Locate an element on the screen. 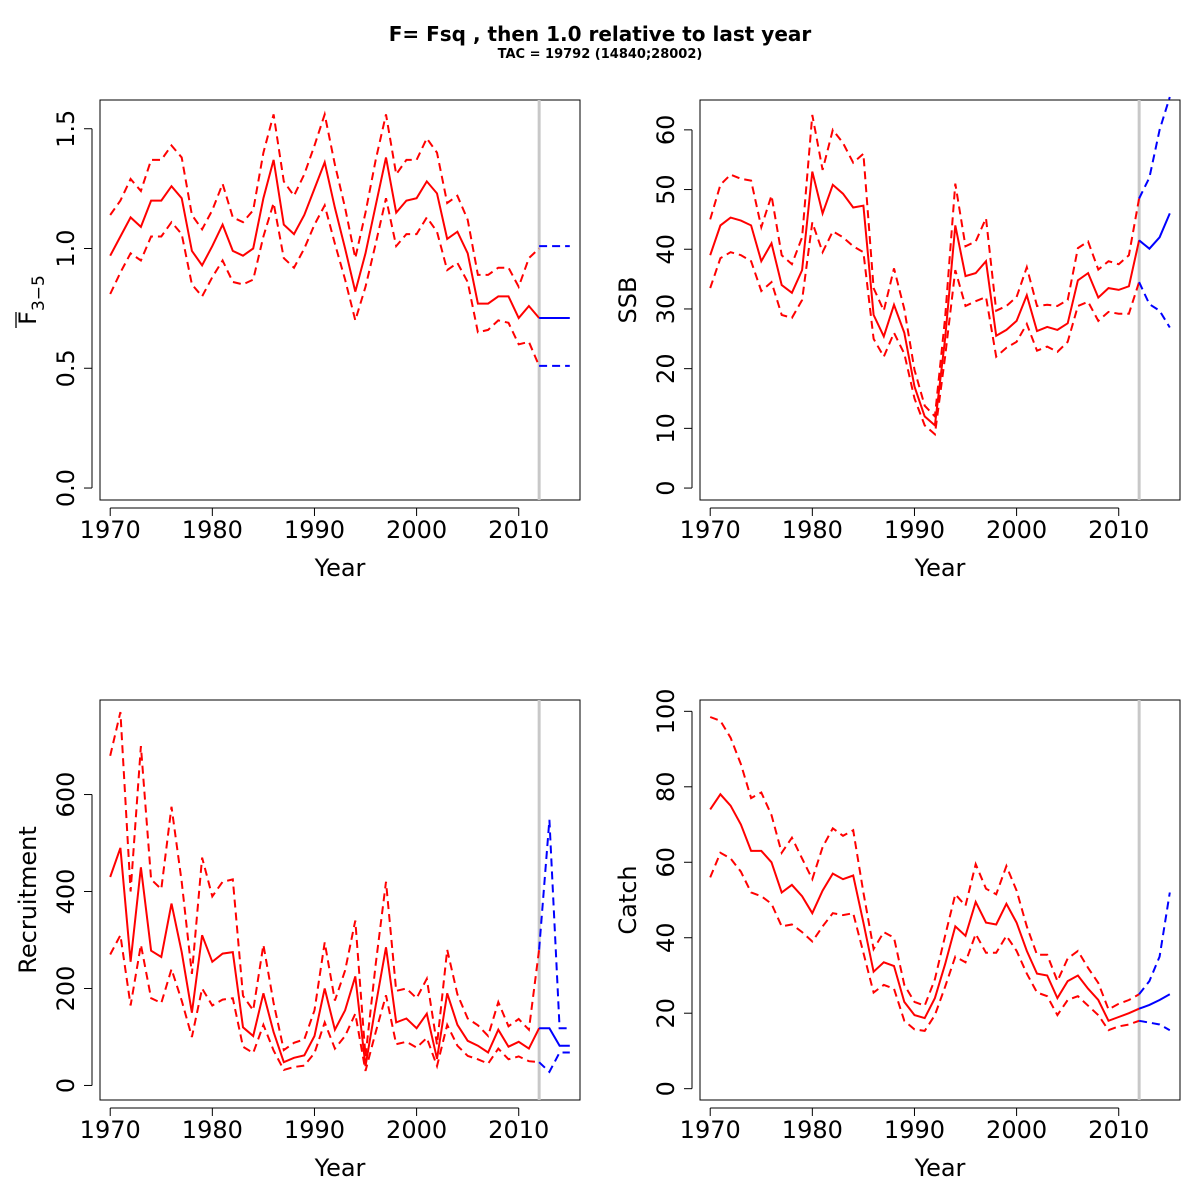  y-tick-label: 50 is located at coordinates (666, 189).